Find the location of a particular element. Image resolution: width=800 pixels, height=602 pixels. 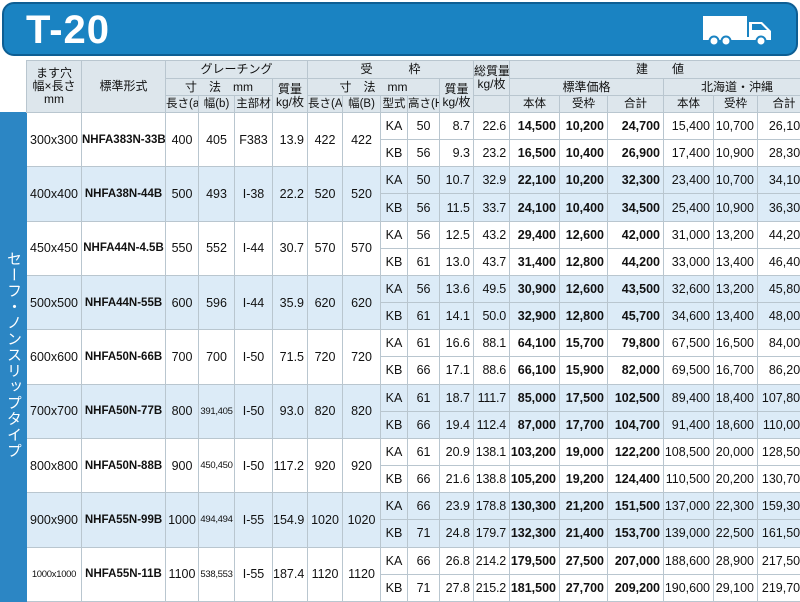

frame-header: 受 枠 is located at coordinates (391, 69).